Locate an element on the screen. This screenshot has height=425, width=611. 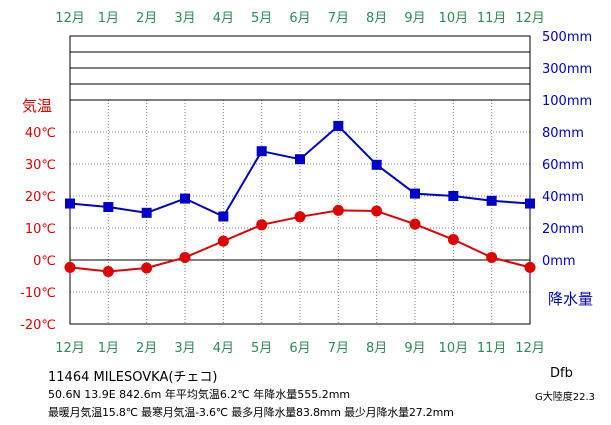
month-label-top: 6月 is located at coordinates (299, 18).